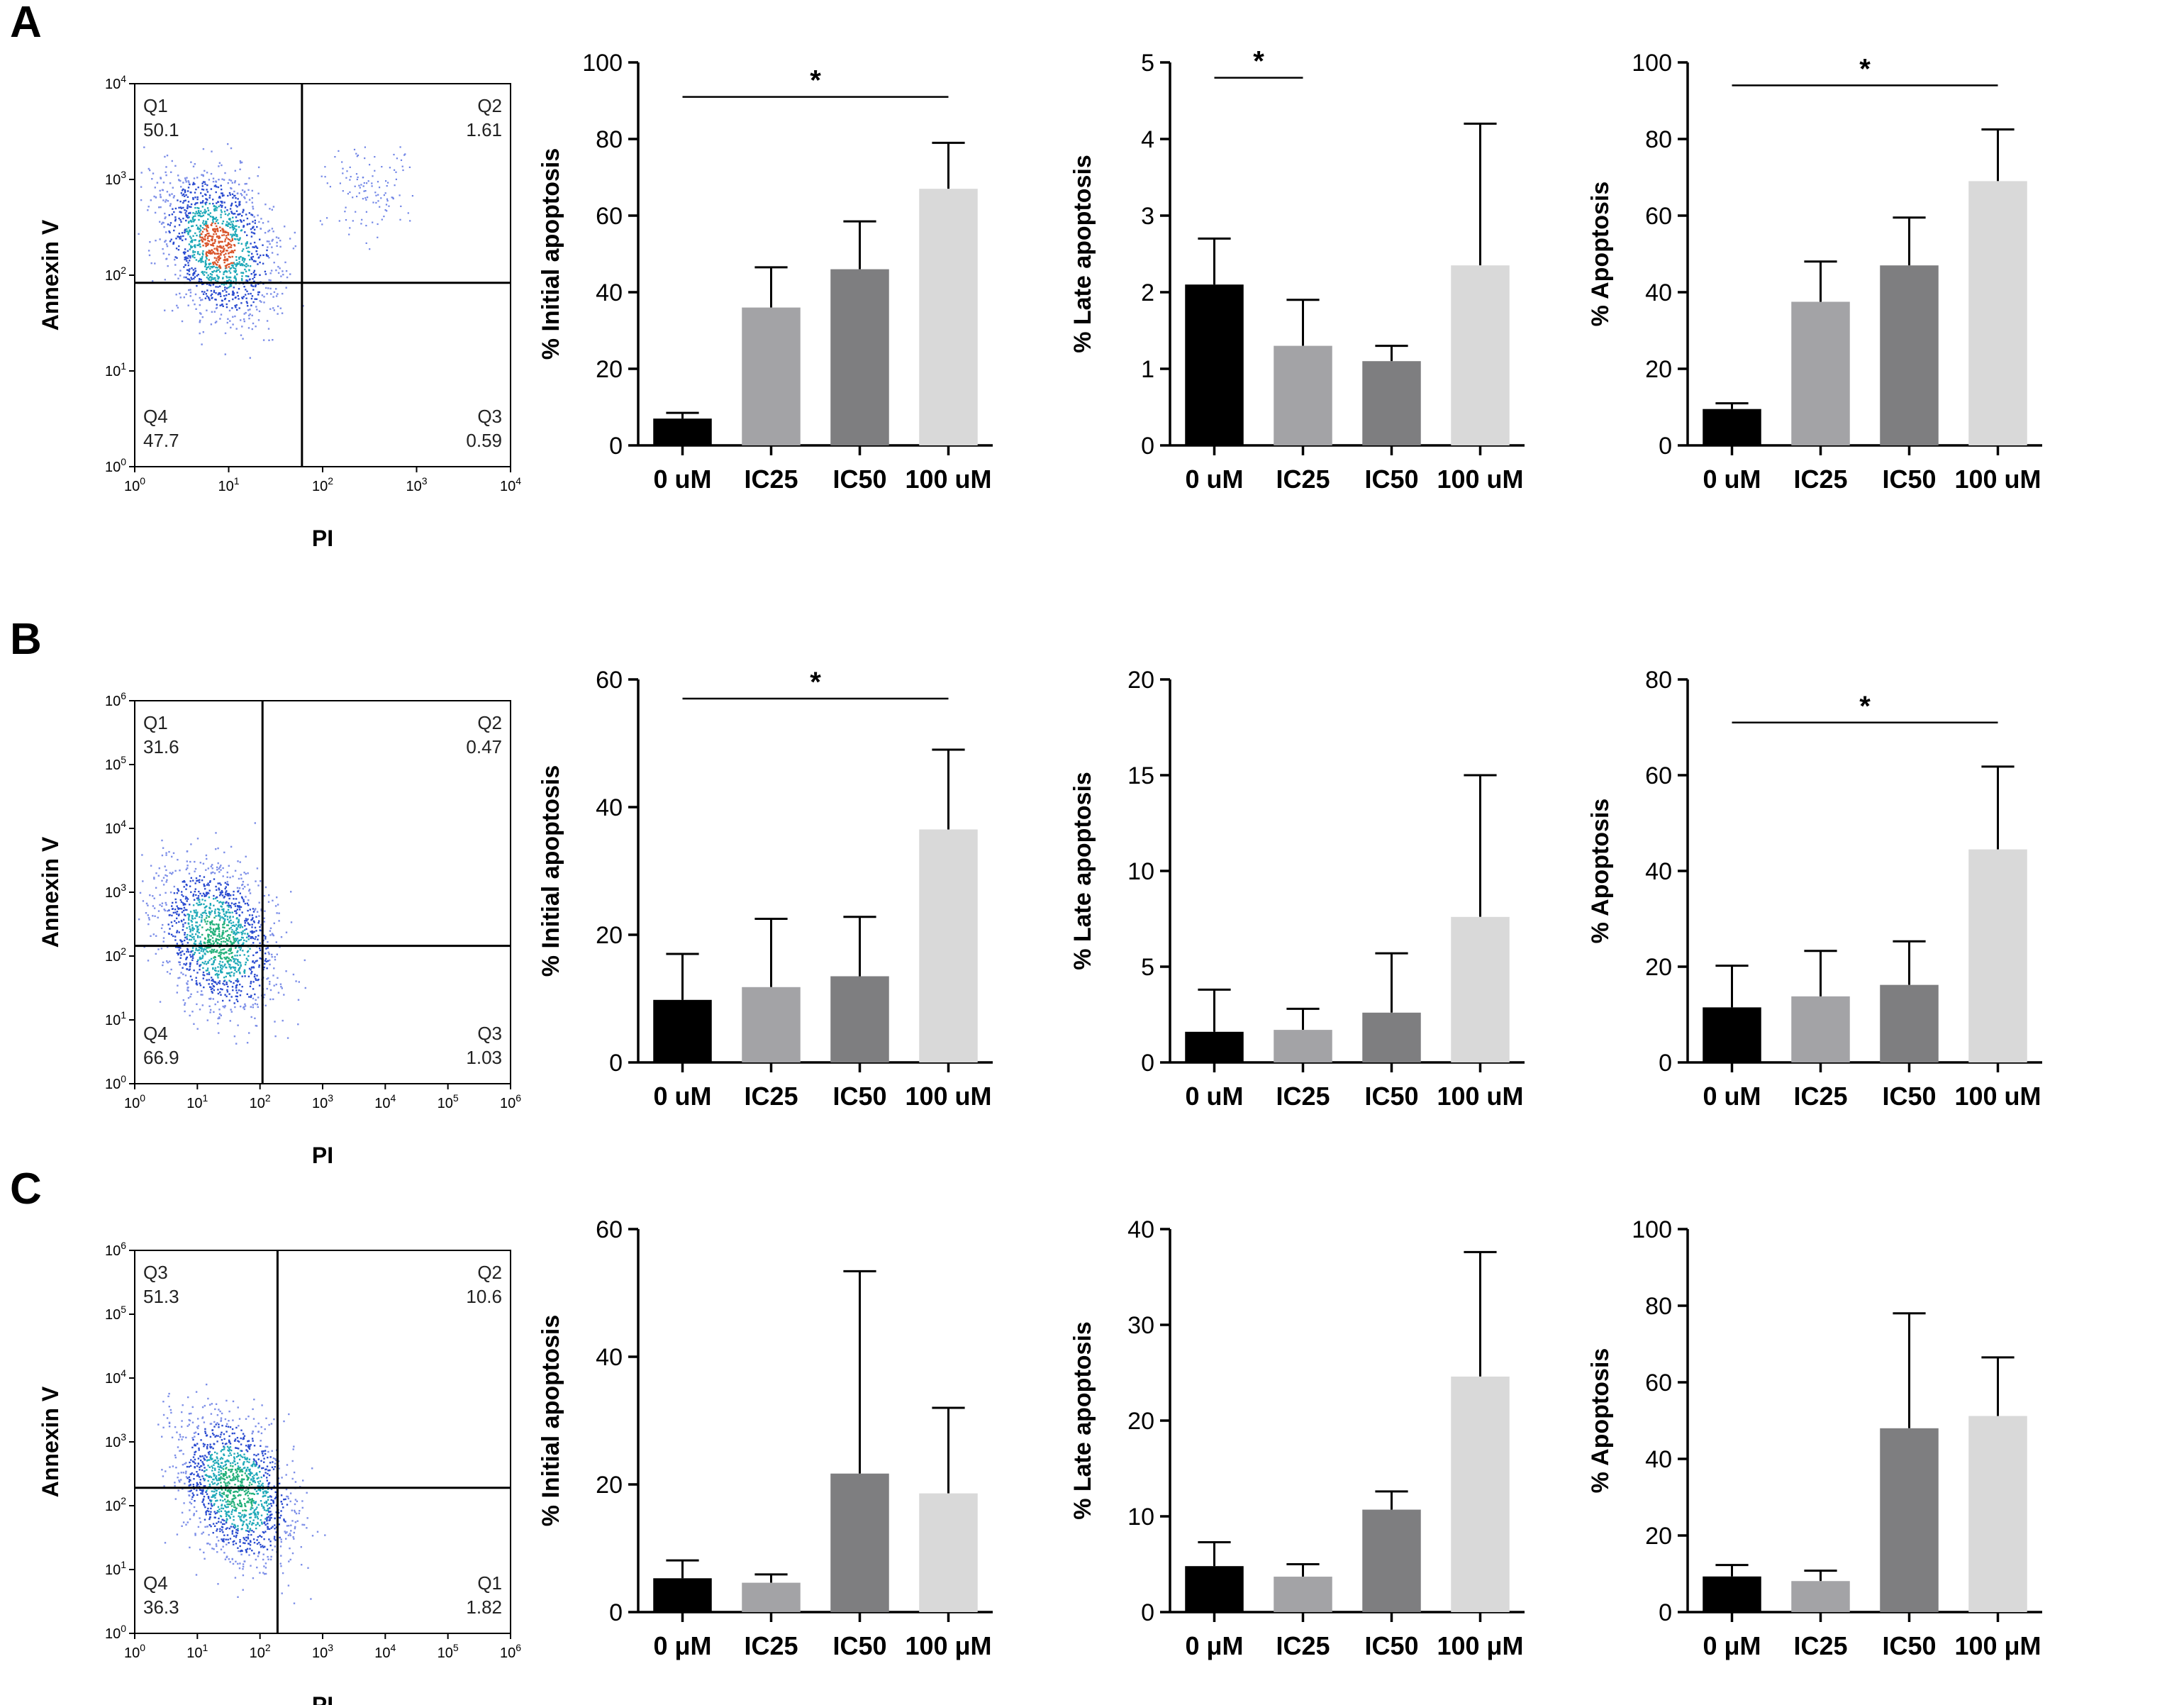  What do you see at coordinates (1658, 216) in the screenshot?
I see `y-tick-label: 60` at bounding box center [1658, 216].